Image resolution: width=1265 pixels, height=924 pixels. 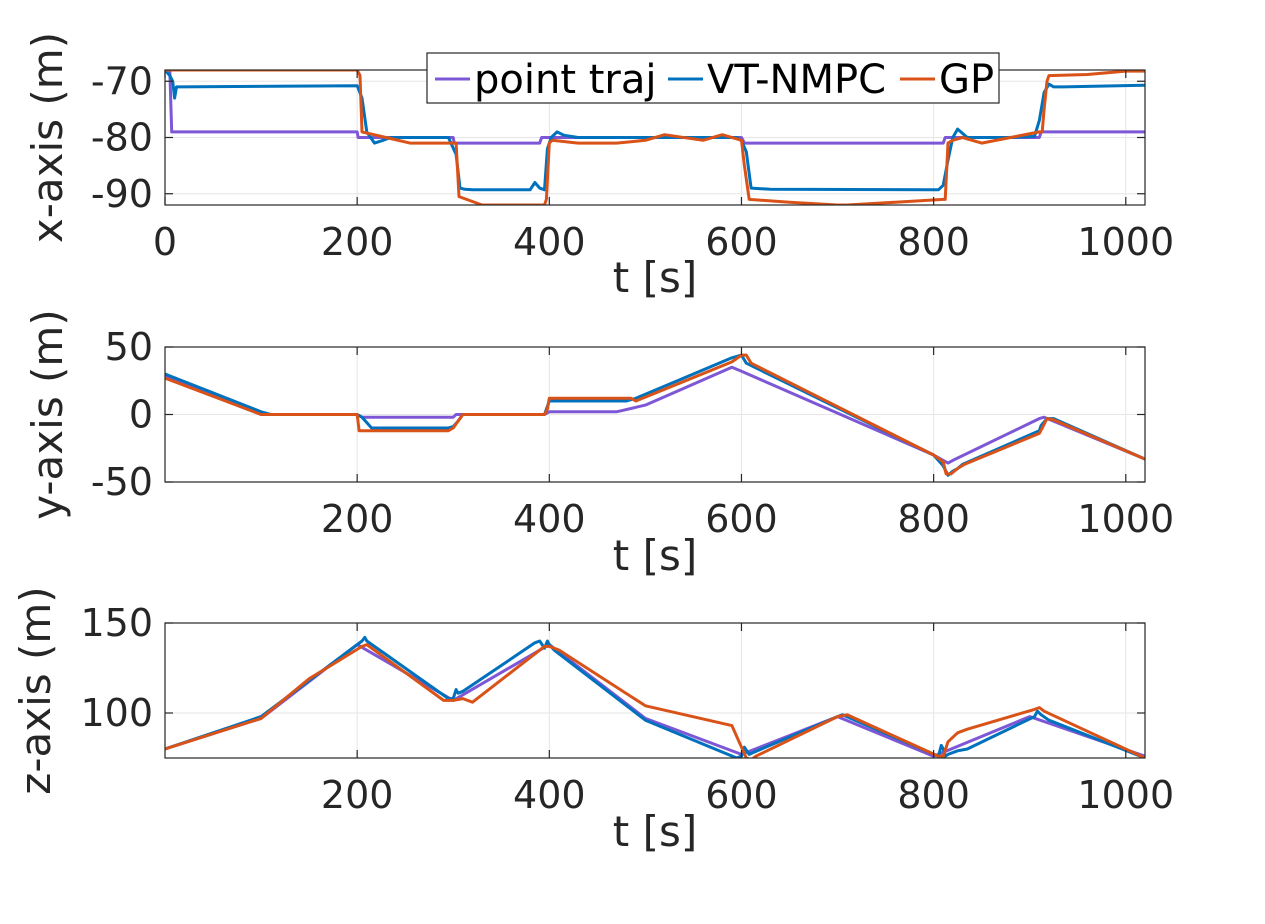 What do you see at coordinates (165, 242) in the screenshot?
I see `x-tick-label: 0` at bounding box center [165, 242].